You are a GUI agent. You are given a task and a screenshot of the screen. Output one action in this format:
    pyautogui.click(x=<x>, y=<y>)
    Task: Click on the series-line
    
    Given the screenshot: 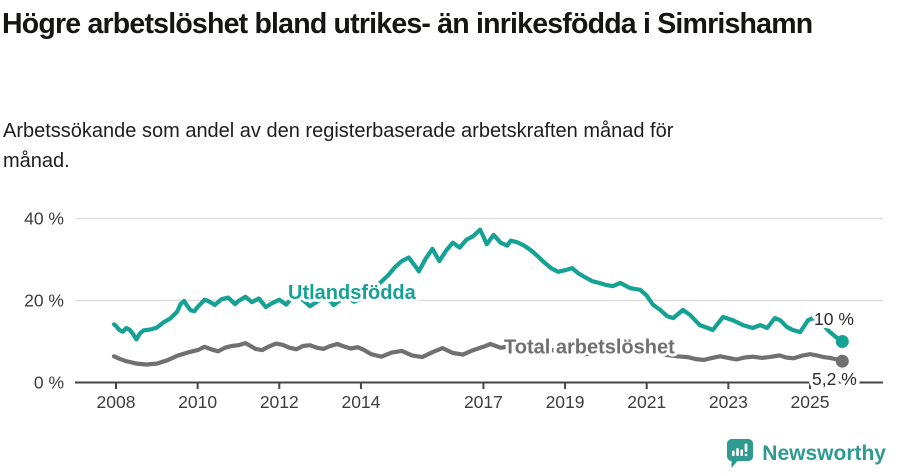 What is the action you would take?
    pyautogui.click(x=478, y=354)
    